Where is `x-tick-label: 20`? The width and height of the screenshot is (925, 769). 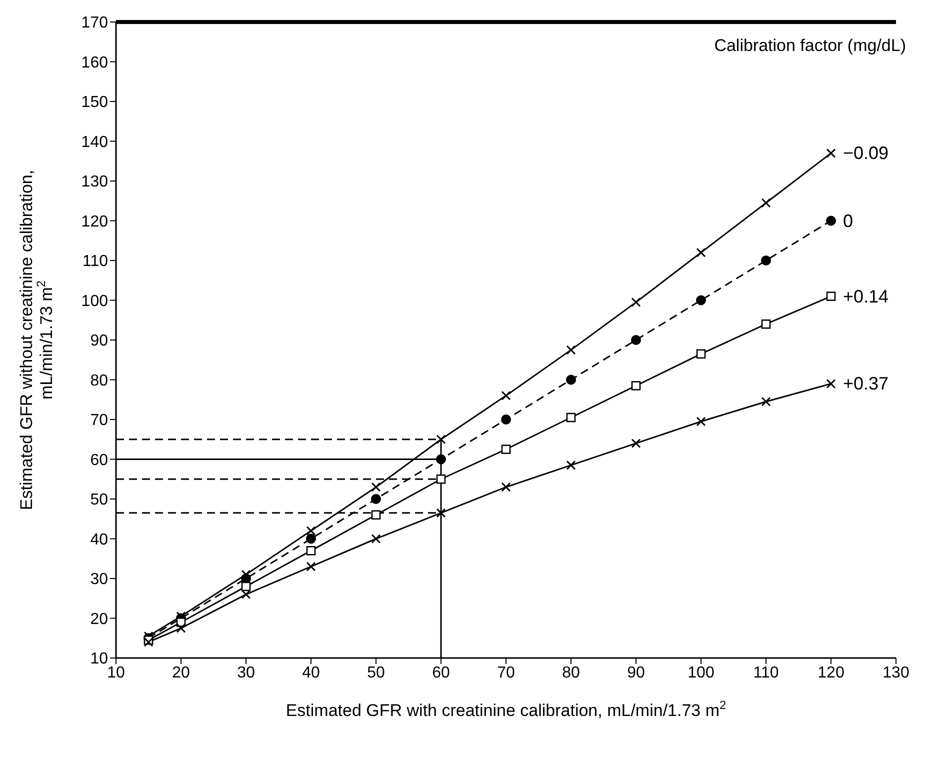 x-tick-label: 20 is located at coordinates (181, 673).